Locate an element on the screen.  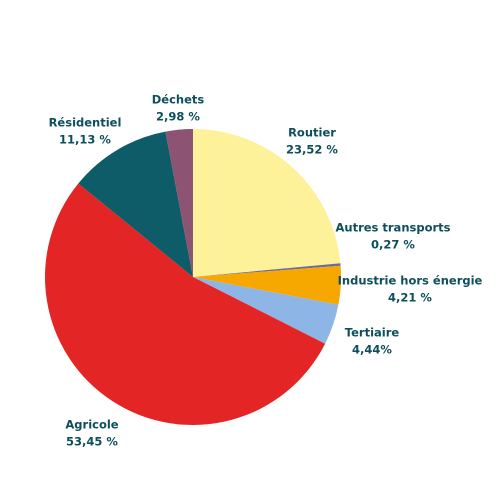
slice-label: Routier is located at coordinates (312, 133).